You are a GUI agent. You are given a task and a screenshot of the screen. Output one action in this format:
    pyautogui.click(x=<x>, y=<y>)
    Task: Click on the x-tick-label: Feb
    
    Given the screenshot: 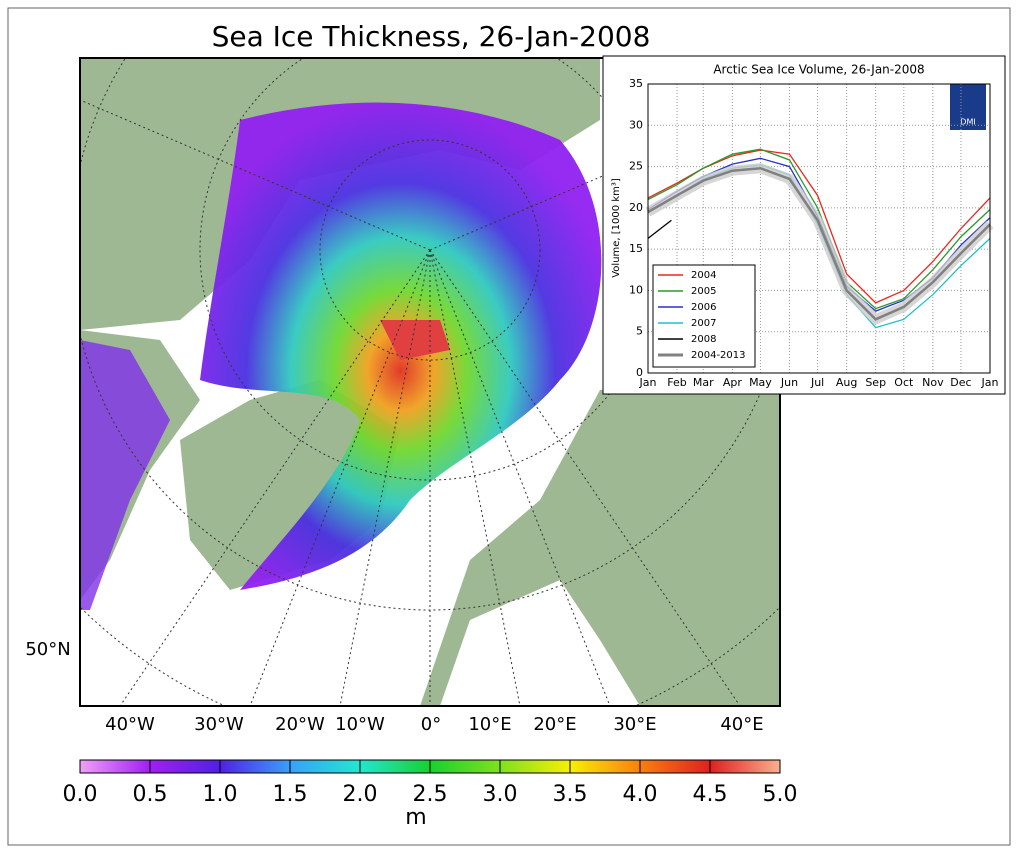 What is the action you would take?
    pyautogui.click(x=676, y=382)
    